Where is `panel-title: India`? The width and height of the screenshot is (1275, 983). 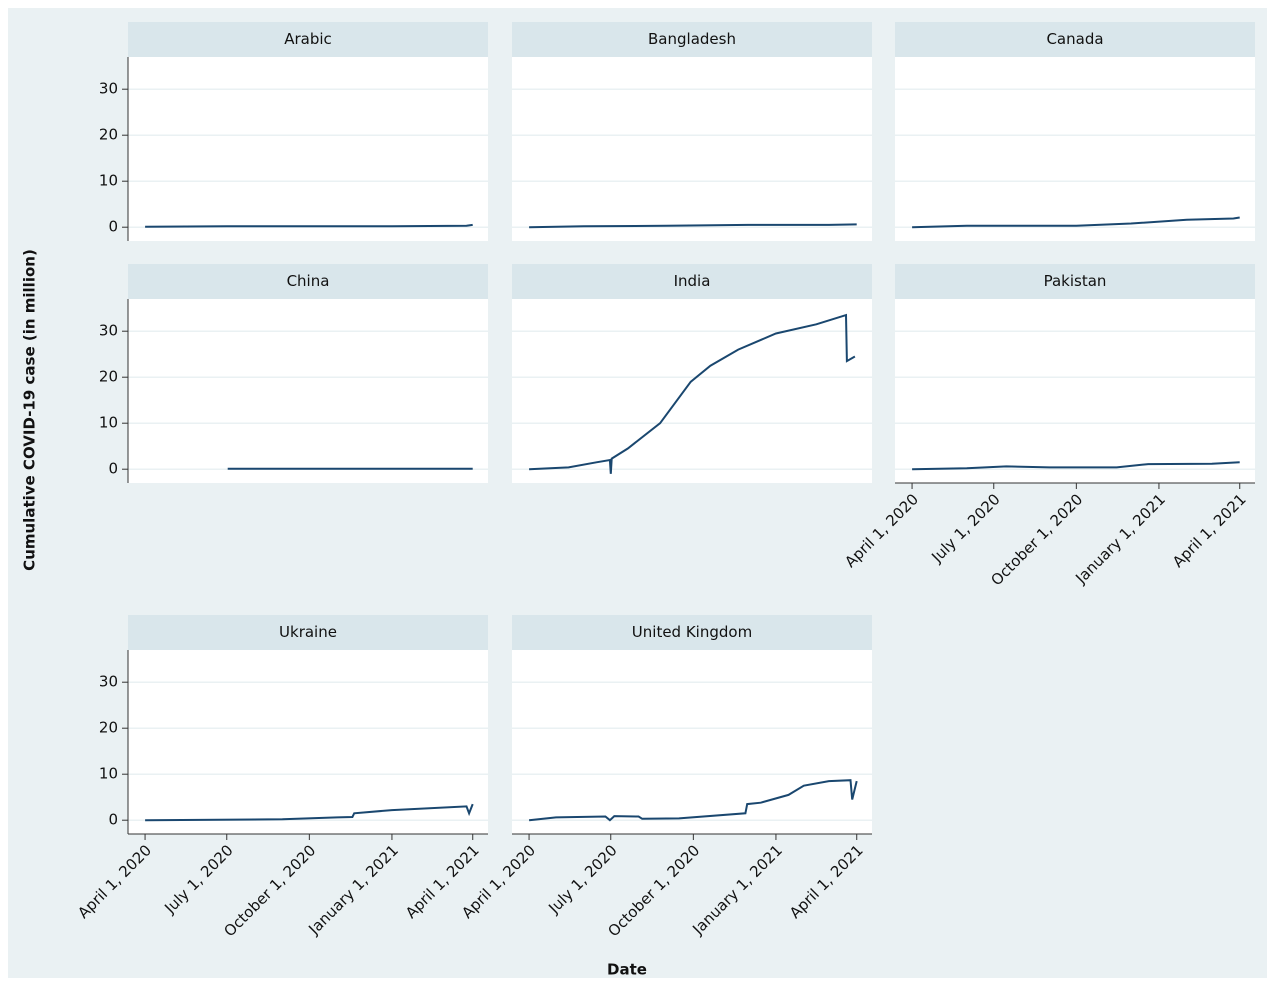
panel-title: India is located at coordinates (692, 281).